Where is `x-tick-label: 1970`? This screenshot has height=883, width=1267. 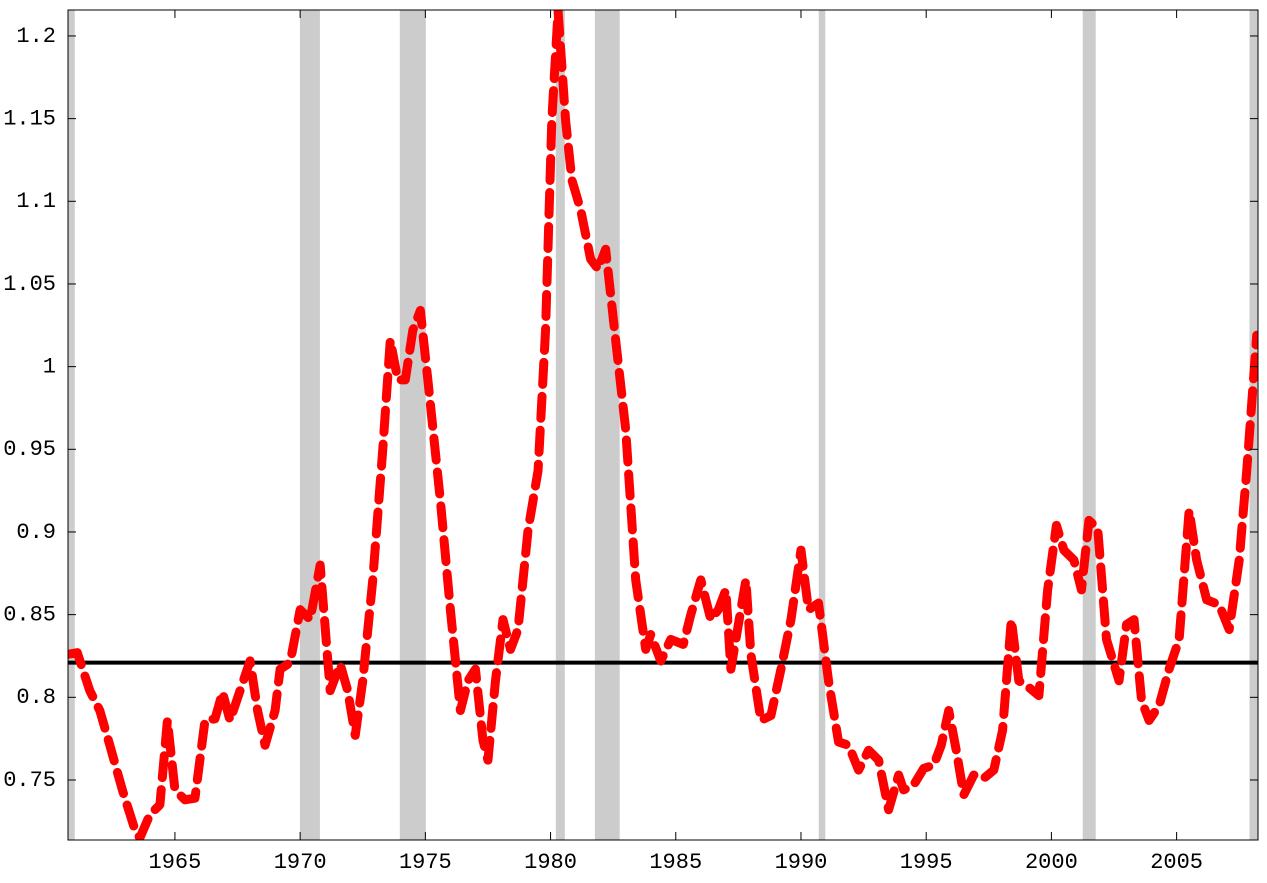
x-tick-label: 1970 is located at coordinates (300, 862).